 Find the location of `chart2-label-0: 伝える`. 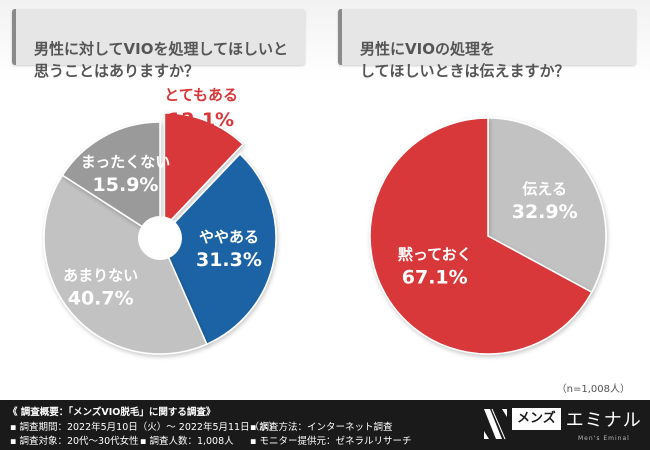

chart2-label-0: 伝える is located at coordinates (544, 189).